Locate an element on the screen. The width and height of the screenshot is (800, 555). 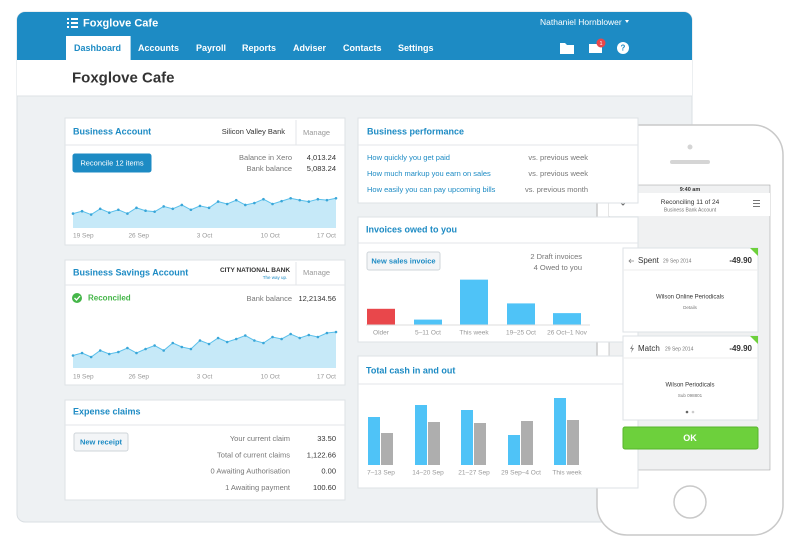
x-tick-label: 17 Oct is located at coordinates (326, 236).